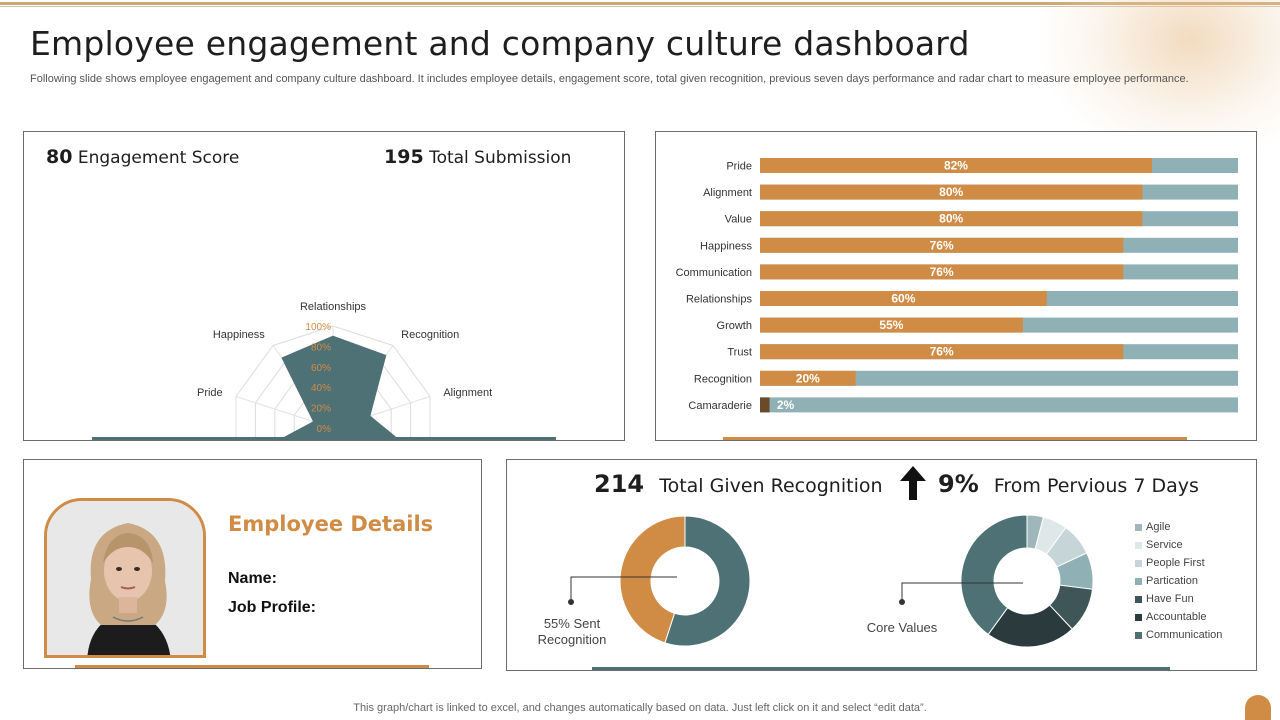  I want to click on bar-data-label: 82%, so click(956, 166).